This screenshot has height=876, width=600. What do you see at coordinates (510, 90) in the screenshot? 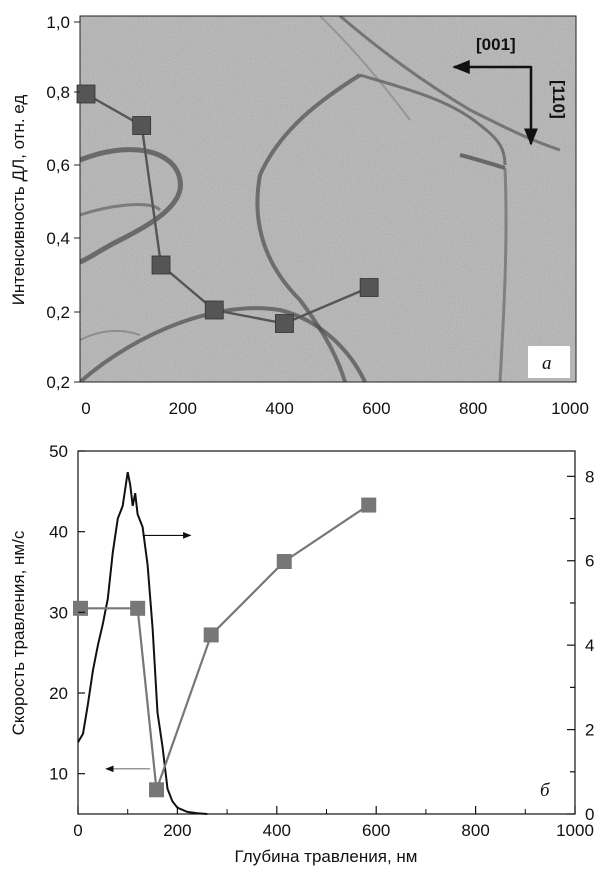
I see `direction-indicator: [001] [110]` at bounding box center [510, 90].